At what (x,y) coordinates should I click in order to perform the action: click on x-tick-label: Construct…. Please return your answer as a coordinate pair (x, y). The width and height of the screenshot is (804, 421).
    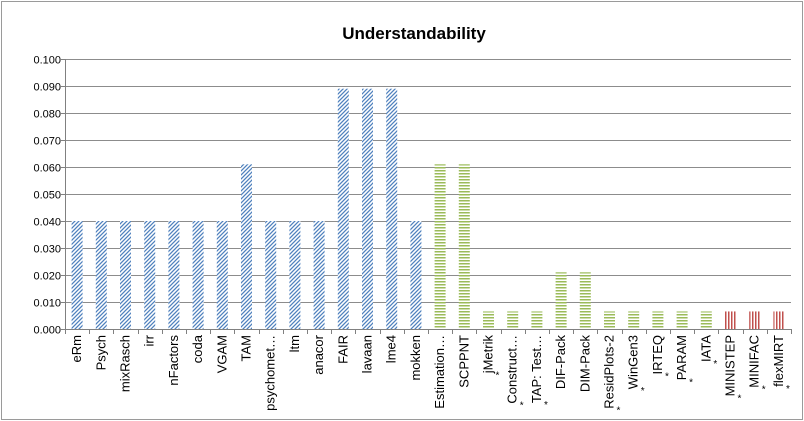
    Looking at the image, I should click on (512, 369).